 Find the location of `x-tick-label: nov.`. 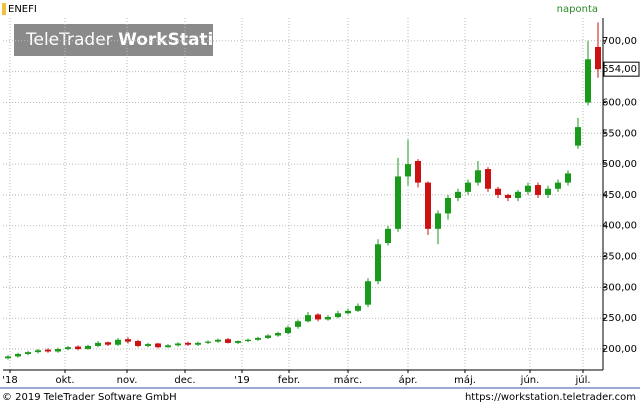

x-tick-label: nov. is located at coordinates (127, 380).